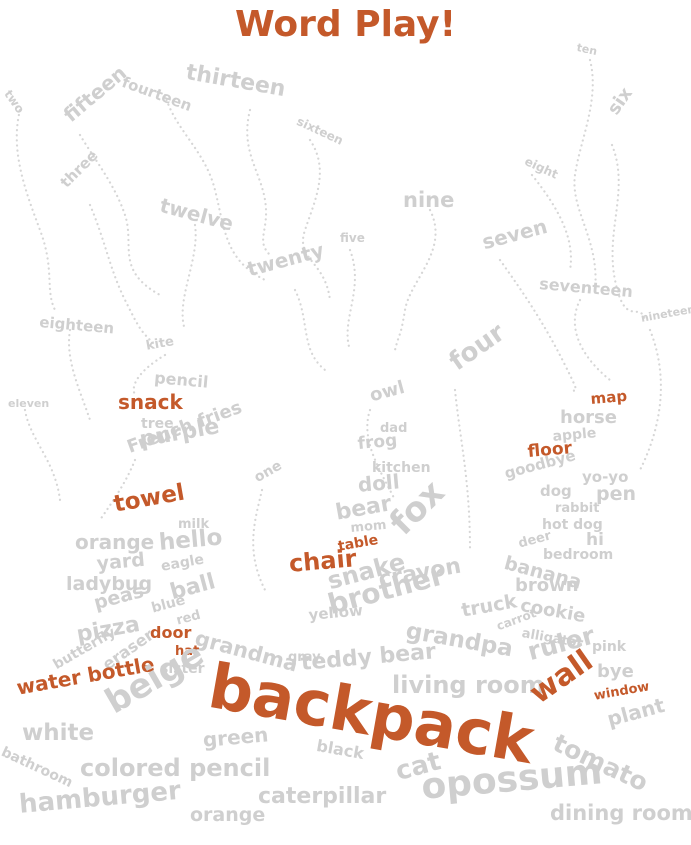  What do you see at coordinates (109, 584) in the screenshot?
I see `word: ladybug` at bounding box center [109, 584].